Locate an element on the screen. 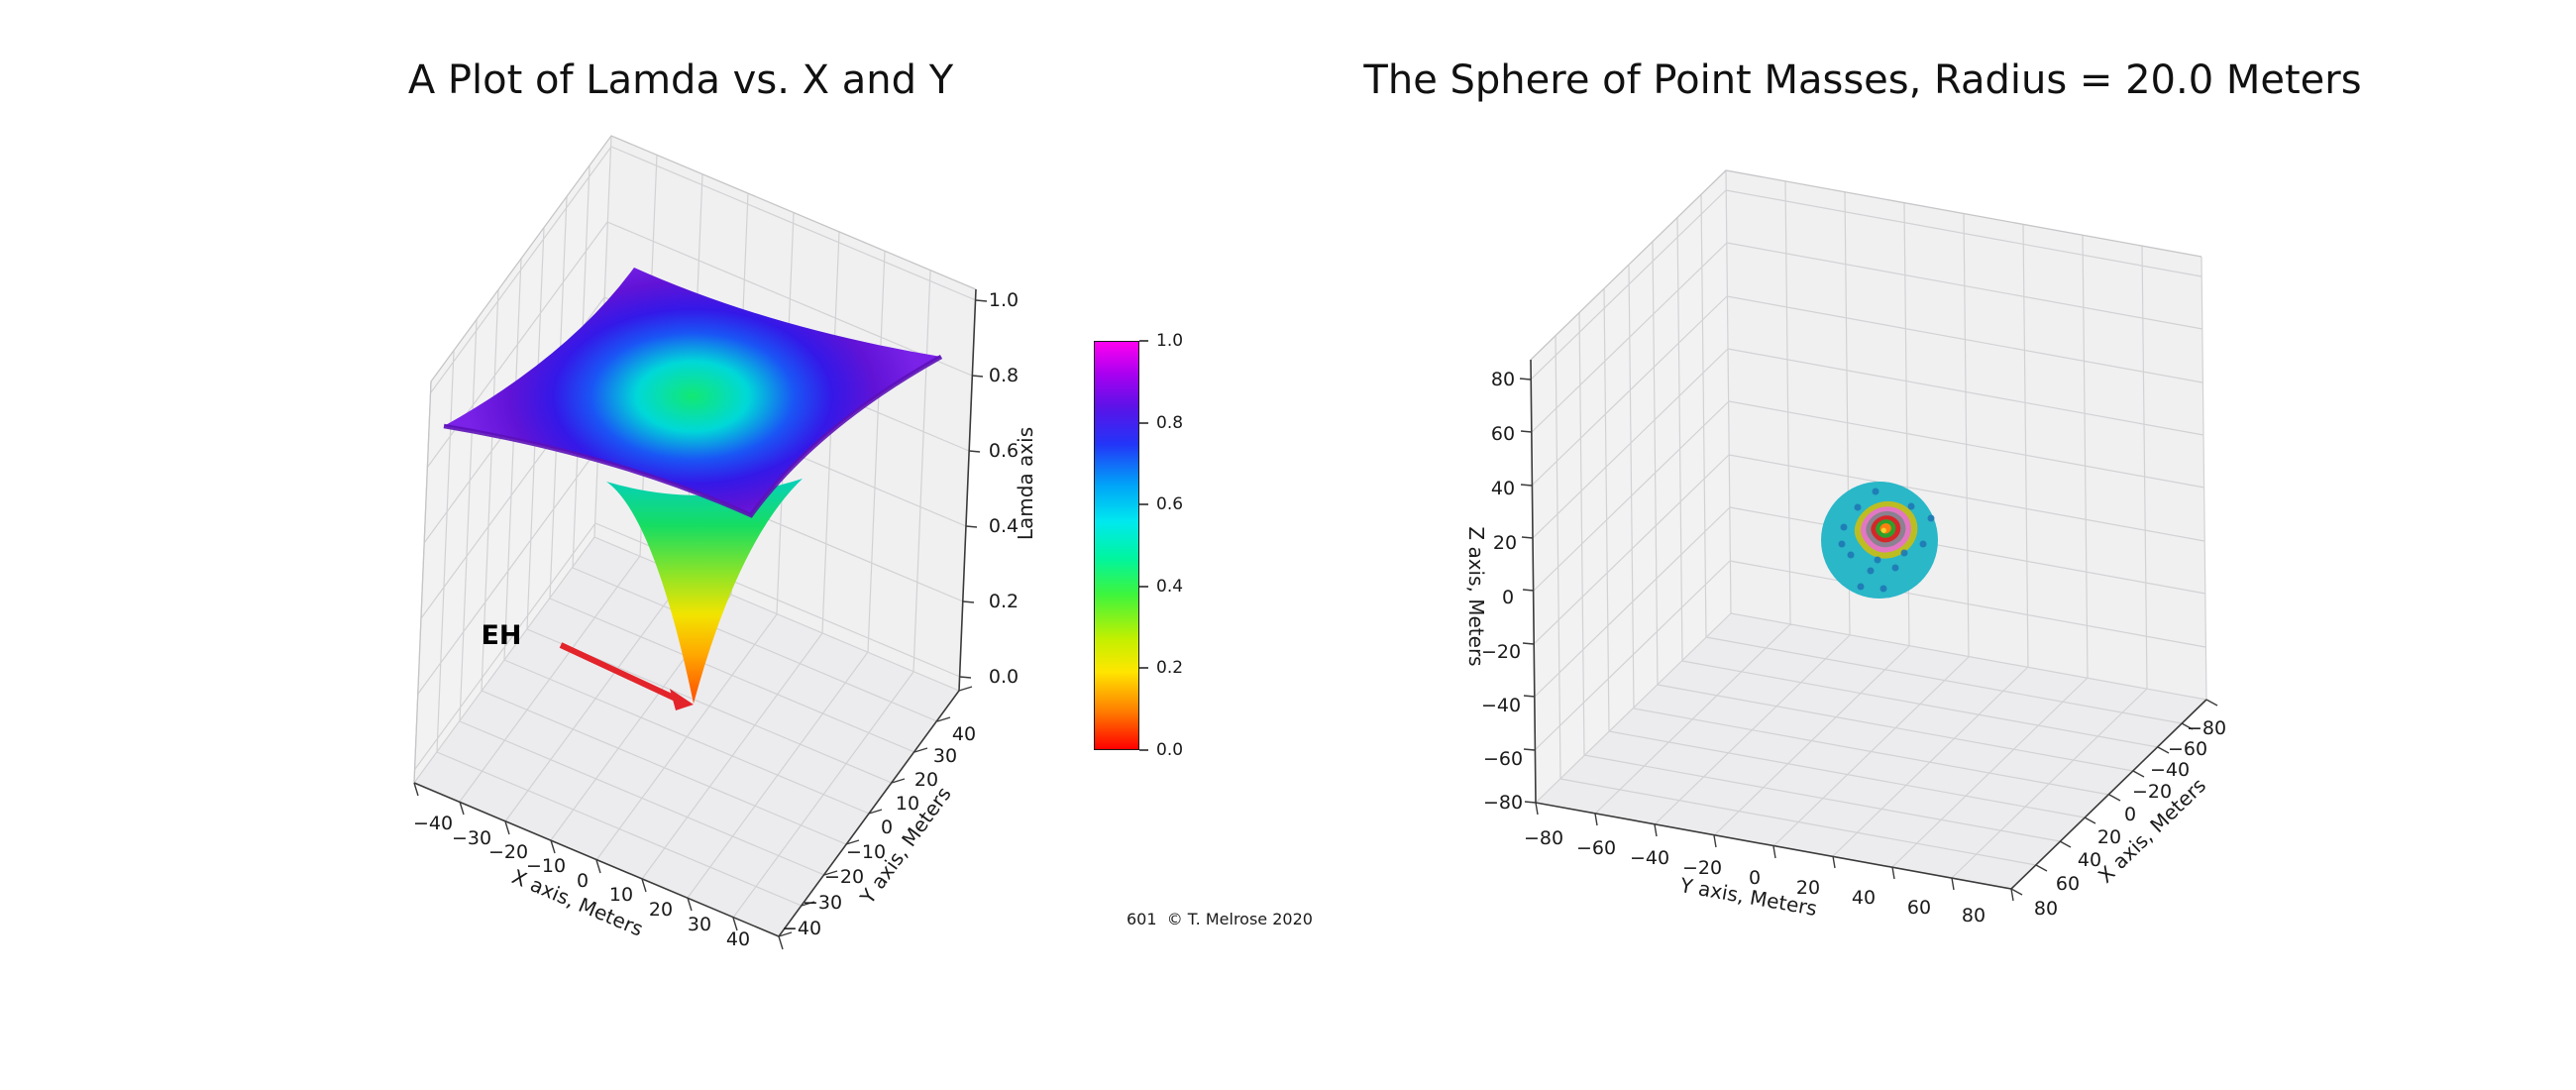 Image resolution: width=2576 pixels, height=1090 pixels. left-x-tick: 20 is located at coordinates (661, 910).